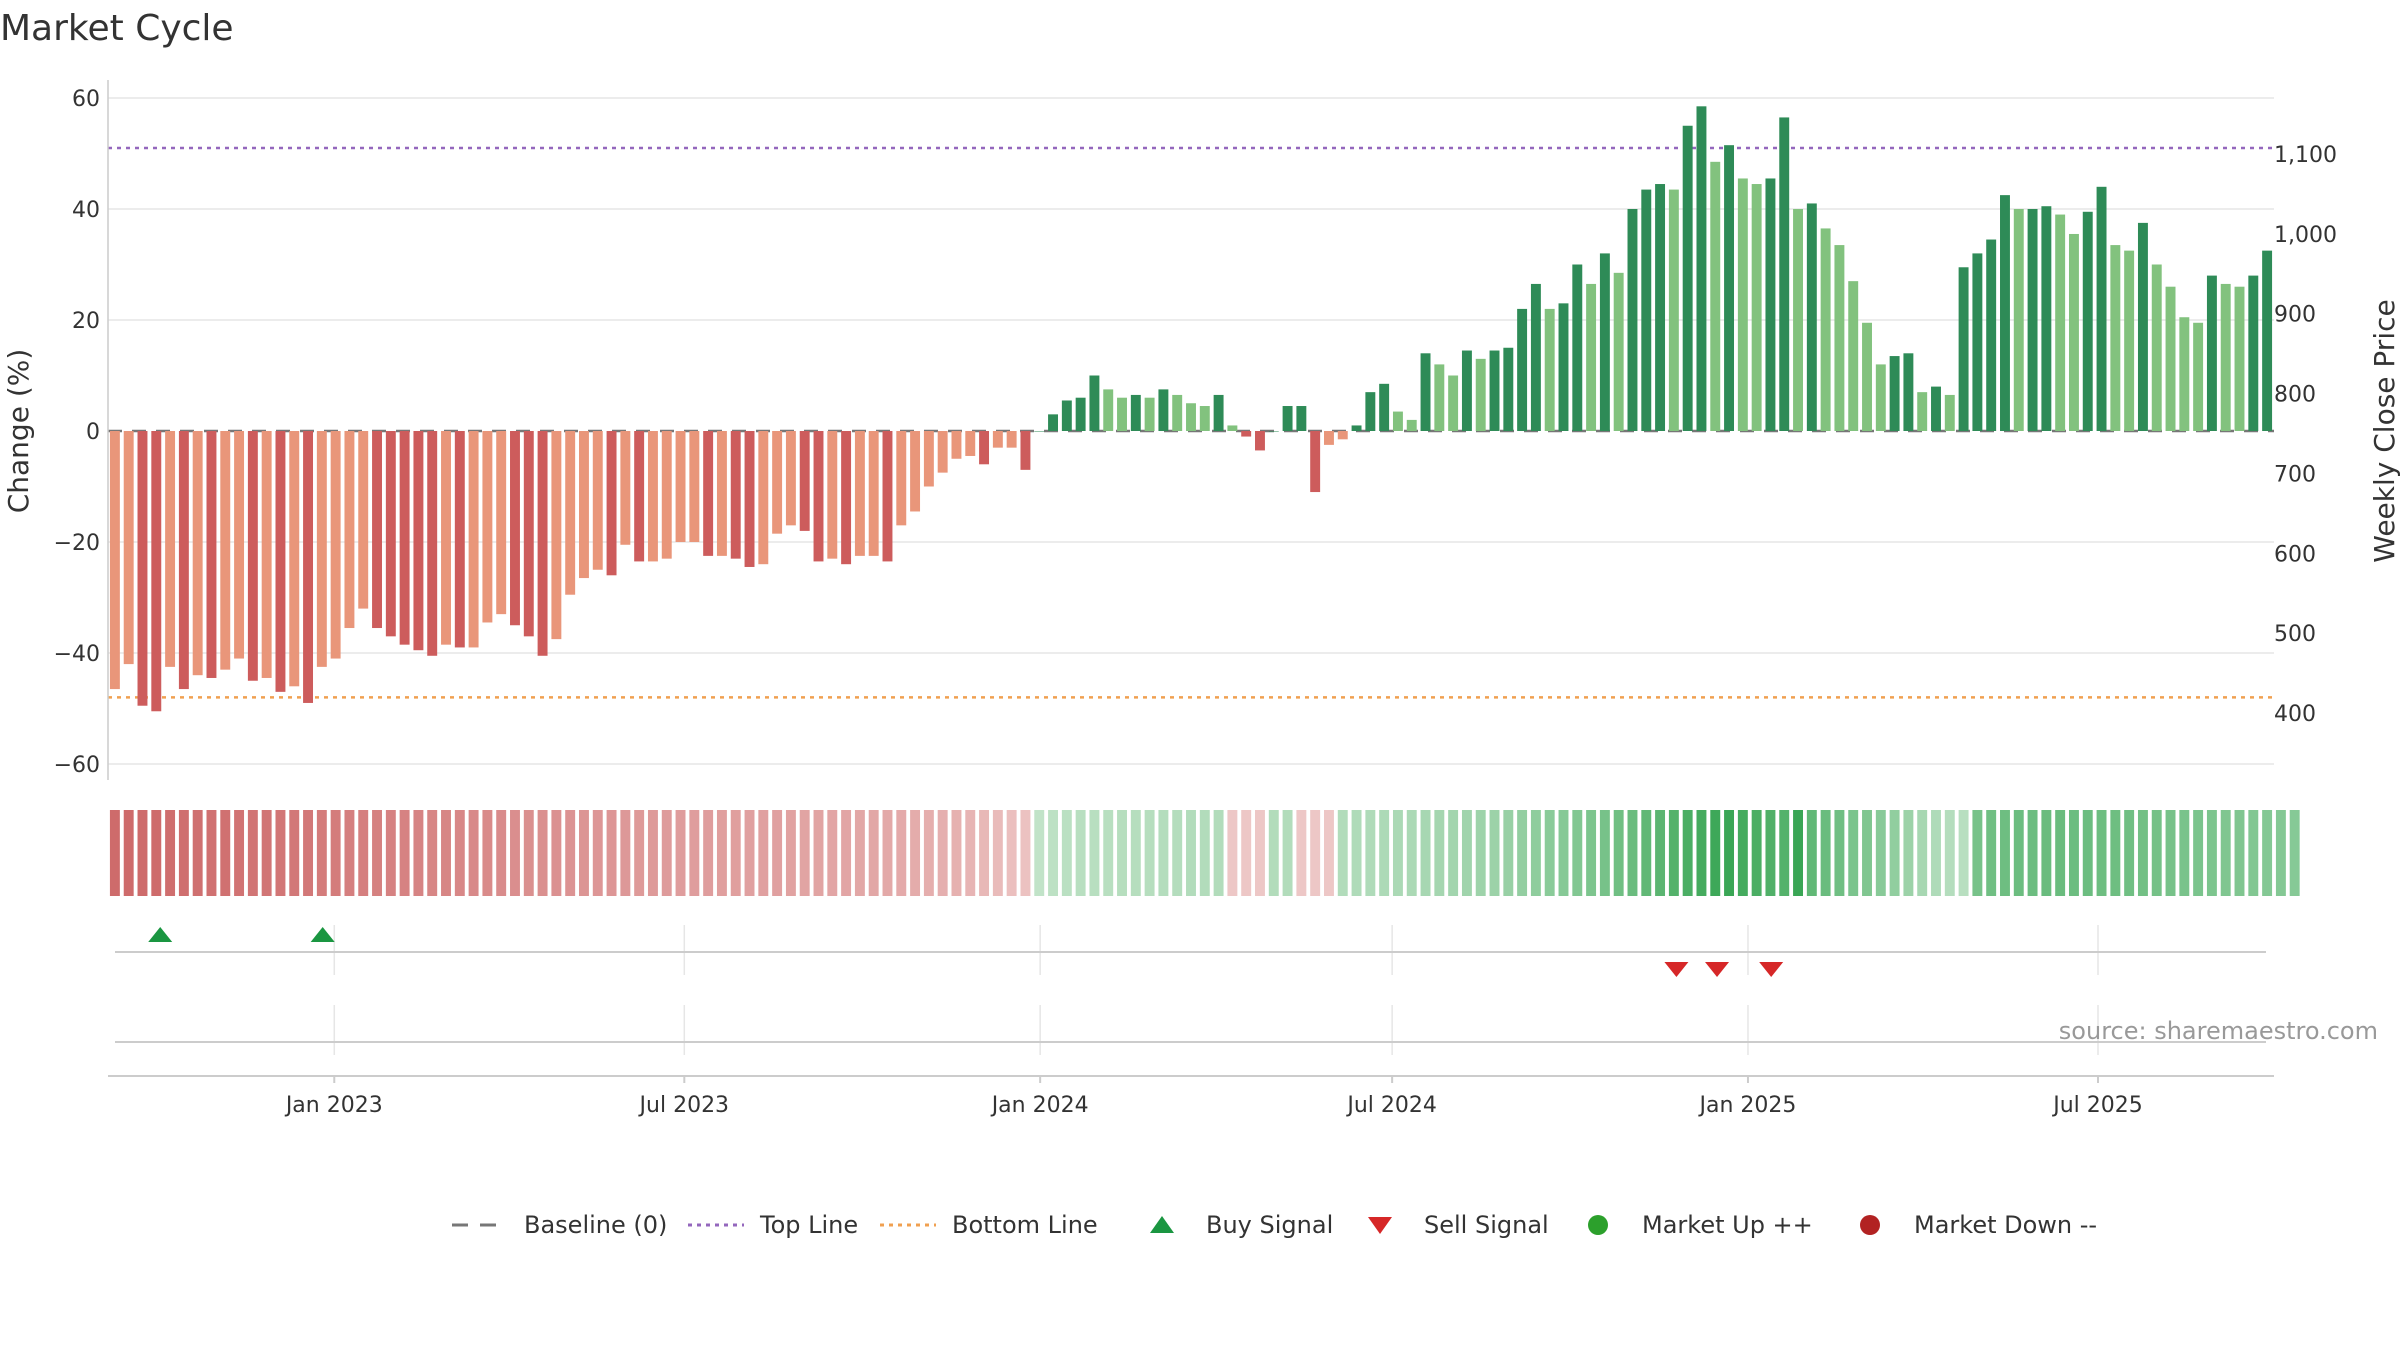 The height and width of the screenshot is (1350, 2400). Describe the element at coordinates (77, 432) in the screenshot. I see `left-y-tick-labels: −60 −40 −20 0 20 40 60` at that location.